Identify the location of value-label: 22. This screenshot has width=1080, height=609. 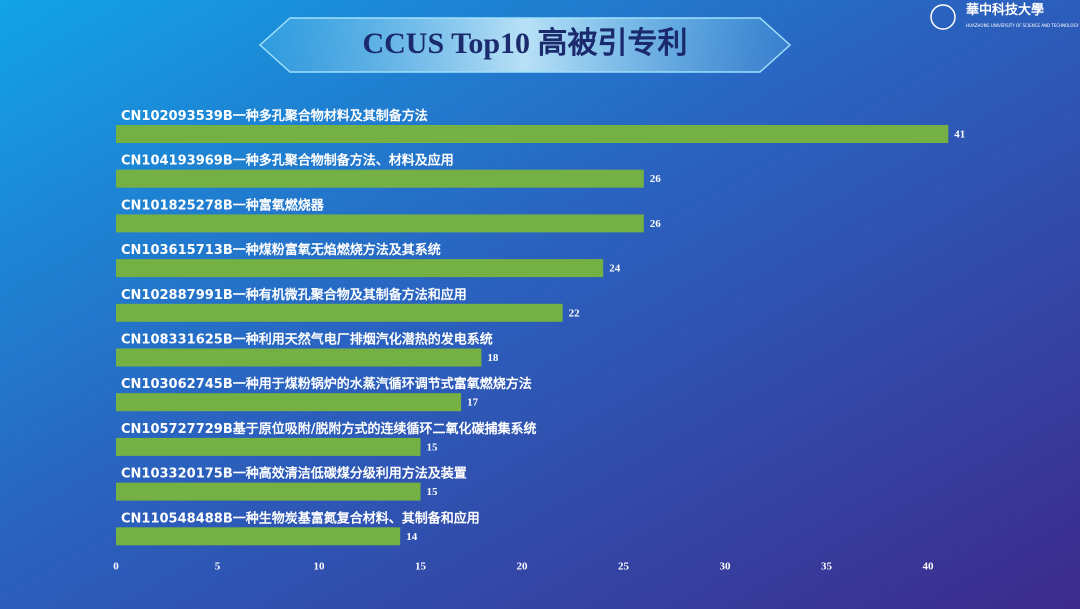
(575, 313).